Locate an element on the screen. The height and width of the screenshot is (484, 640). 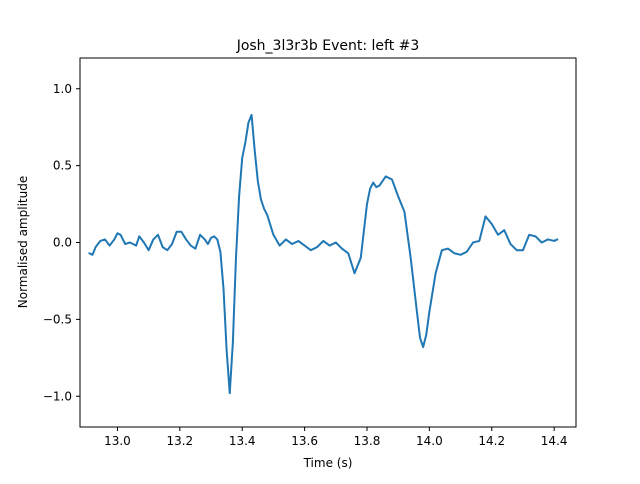
y-tick-label: 0.0 is located at coordinates (62, 243).